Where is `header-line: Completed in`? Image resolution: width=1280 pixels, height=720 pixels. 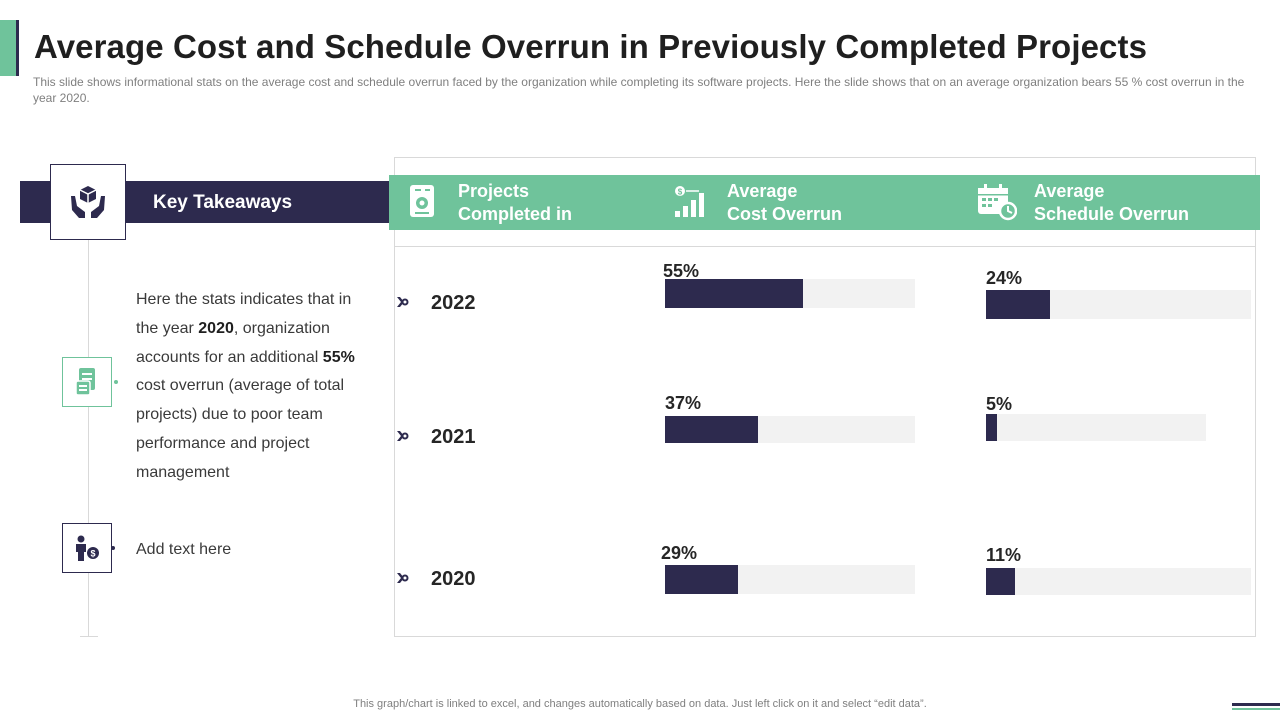 header-line: Completed in is located at coordinates (515, 214).